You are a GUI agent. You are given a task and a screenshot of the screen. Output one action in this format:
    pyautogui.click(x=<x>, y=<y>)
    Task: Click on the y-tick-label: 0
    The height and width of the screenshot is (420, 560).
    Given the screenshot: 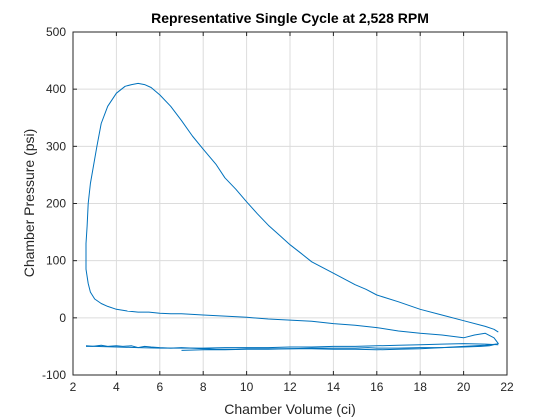 What is the action you would take?
    pyautogui.click(x=62, y=318)
    